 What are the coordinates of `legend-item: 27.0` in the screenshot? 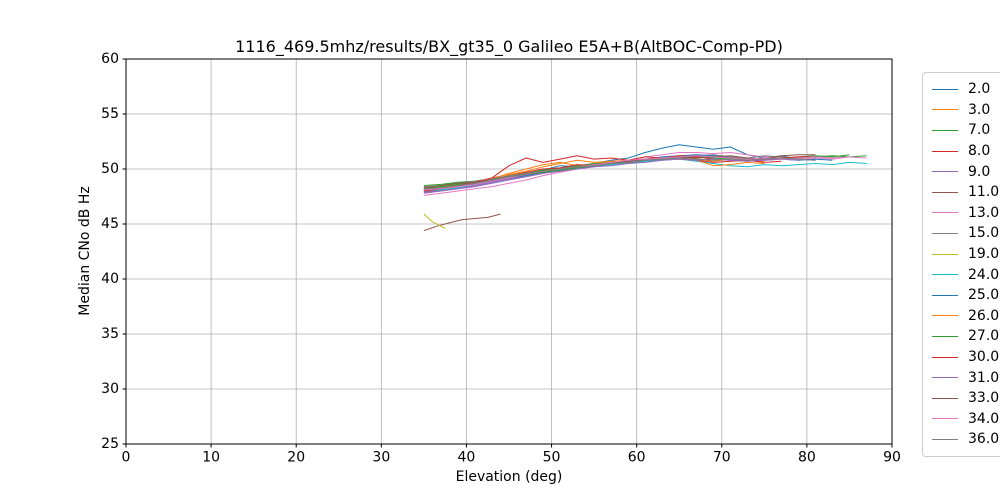 It's located at (966, 336).